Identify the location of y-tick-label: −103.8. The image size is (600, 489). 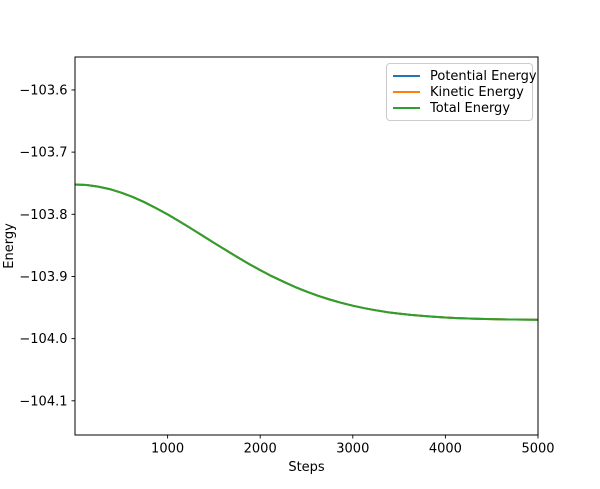
(43, 215).